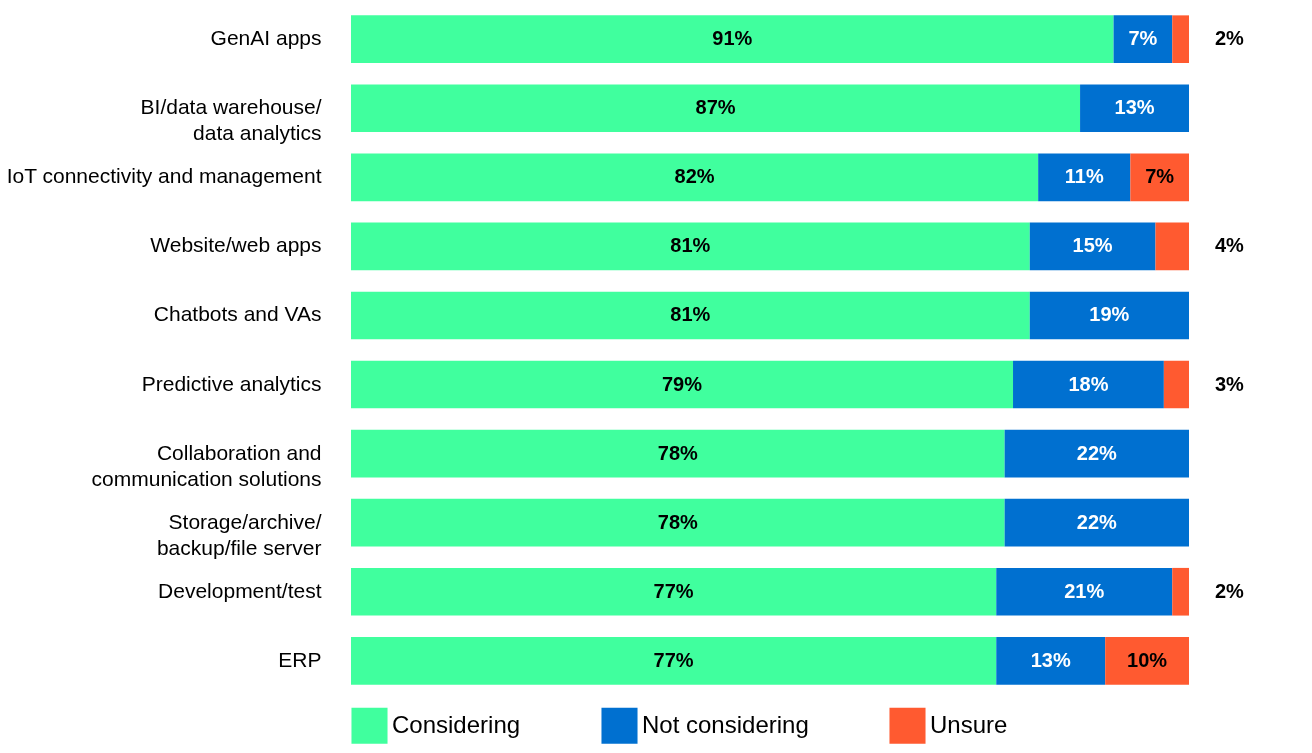 The image size is (1312, 753). Describe the element at coordinates (237, 314) in the screenshot. I see `y-tick-label: Chatbots and VAs` at that location.